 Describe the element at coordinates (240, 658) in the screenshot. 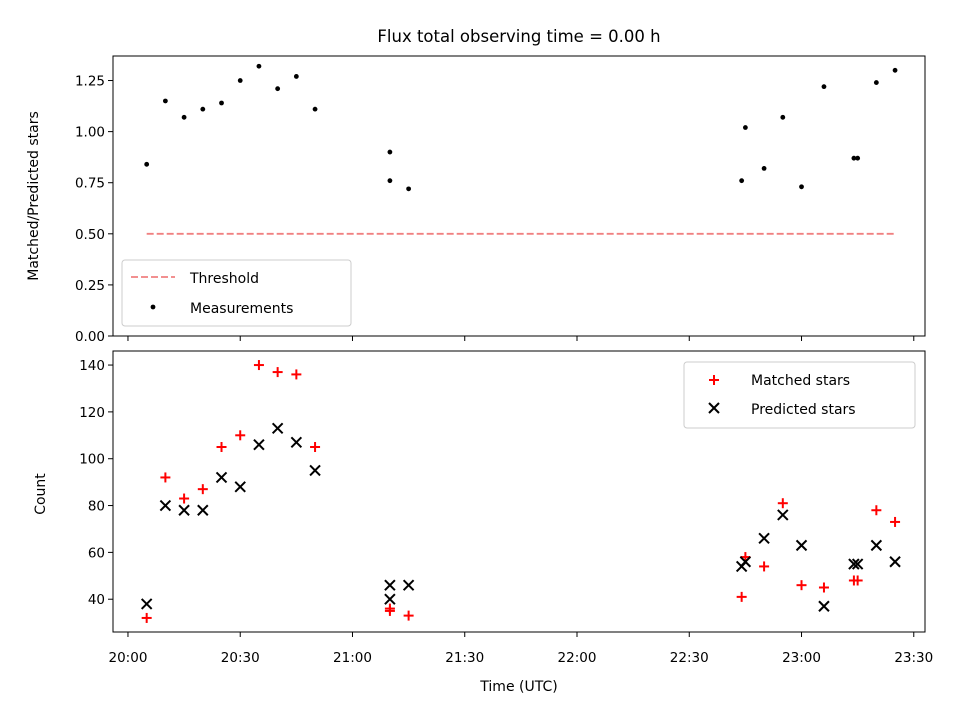

I see `x-tick-label-1: 20:30` at that location.